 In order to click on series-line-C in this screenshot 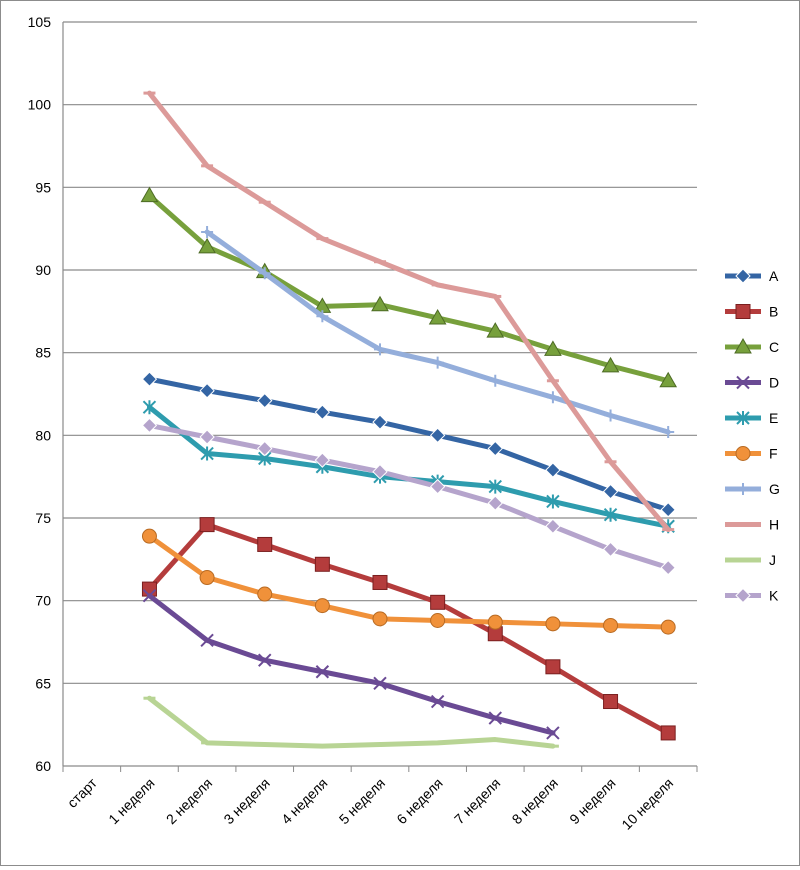, I will do `click(408, 288)`.